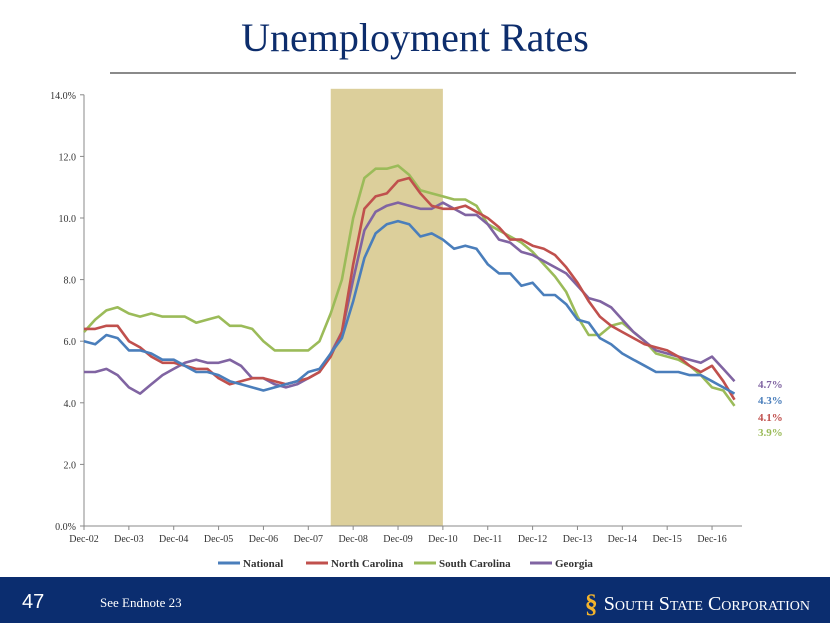  I want to click on y-tick-label: 14.0%, so click(63, 96).